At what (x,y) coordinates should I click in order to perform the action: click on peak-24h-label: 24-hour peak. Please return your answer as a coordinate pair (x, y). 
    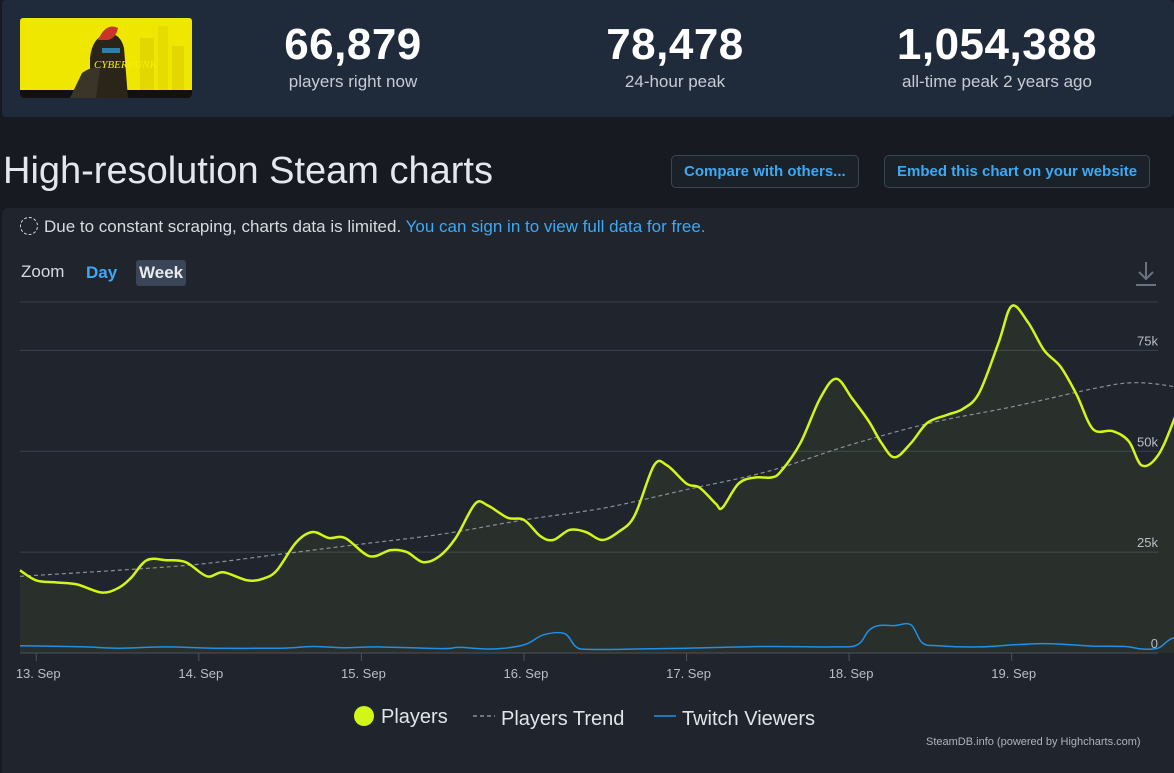
    Looking at the image, I should click on (675, 81).